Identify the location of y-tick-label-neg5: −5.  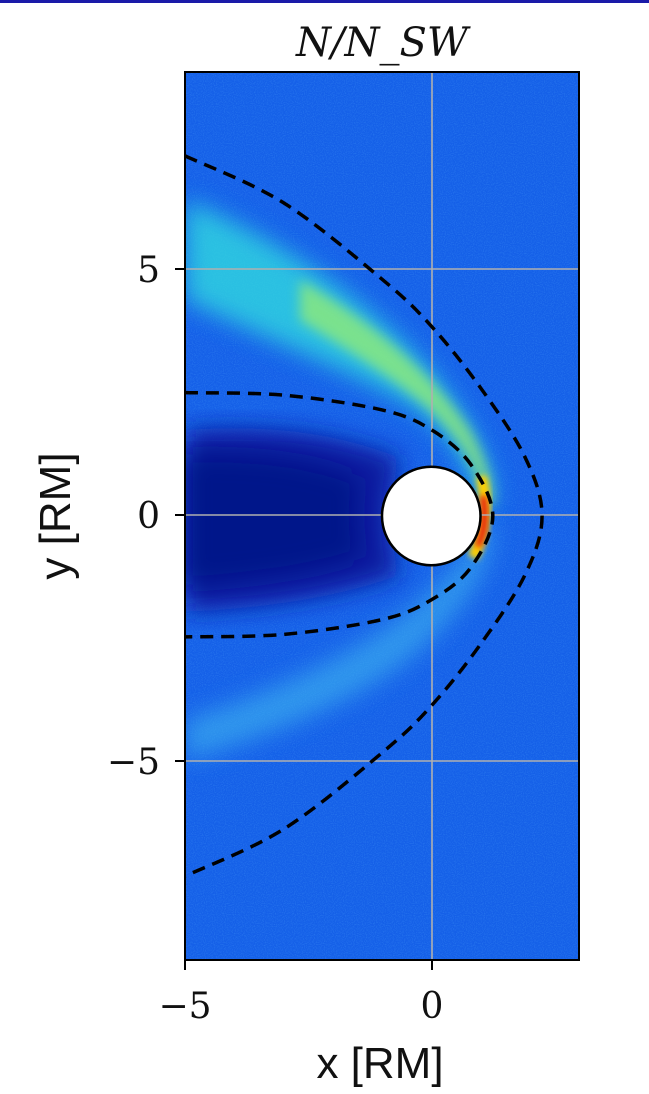
(133, 762).